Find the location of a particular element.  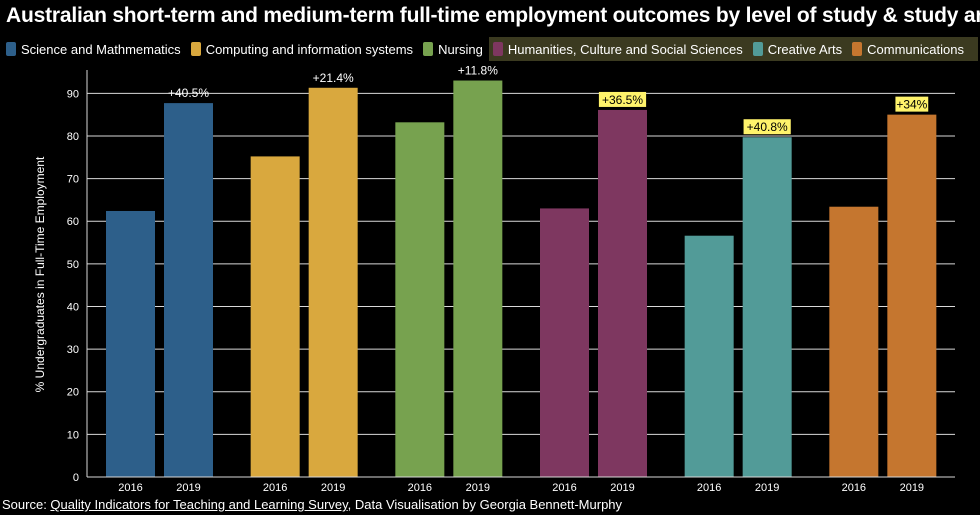

y-tick-label: 30 is located at coordinates (73, 350).